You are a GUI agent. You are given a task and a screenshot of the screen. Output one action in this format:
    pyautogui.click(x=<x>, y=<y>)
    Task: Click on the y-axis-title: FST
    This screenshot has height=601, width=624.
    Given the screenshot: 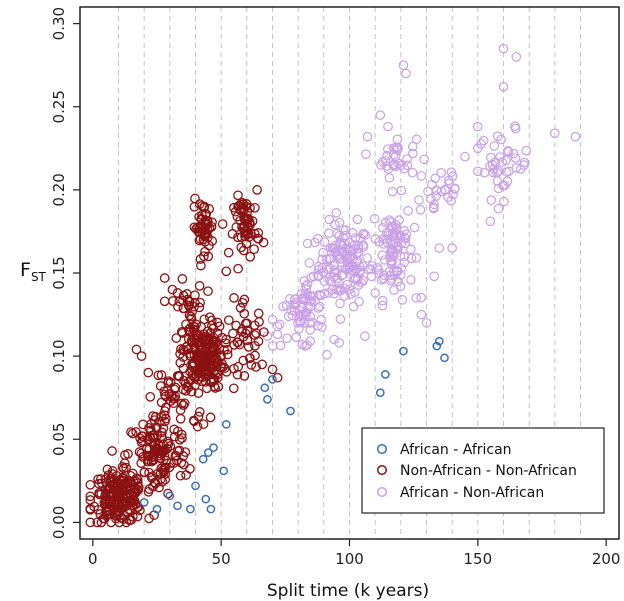 What is the action you would take?
    pyautogui.click(x=33, y=271)
    